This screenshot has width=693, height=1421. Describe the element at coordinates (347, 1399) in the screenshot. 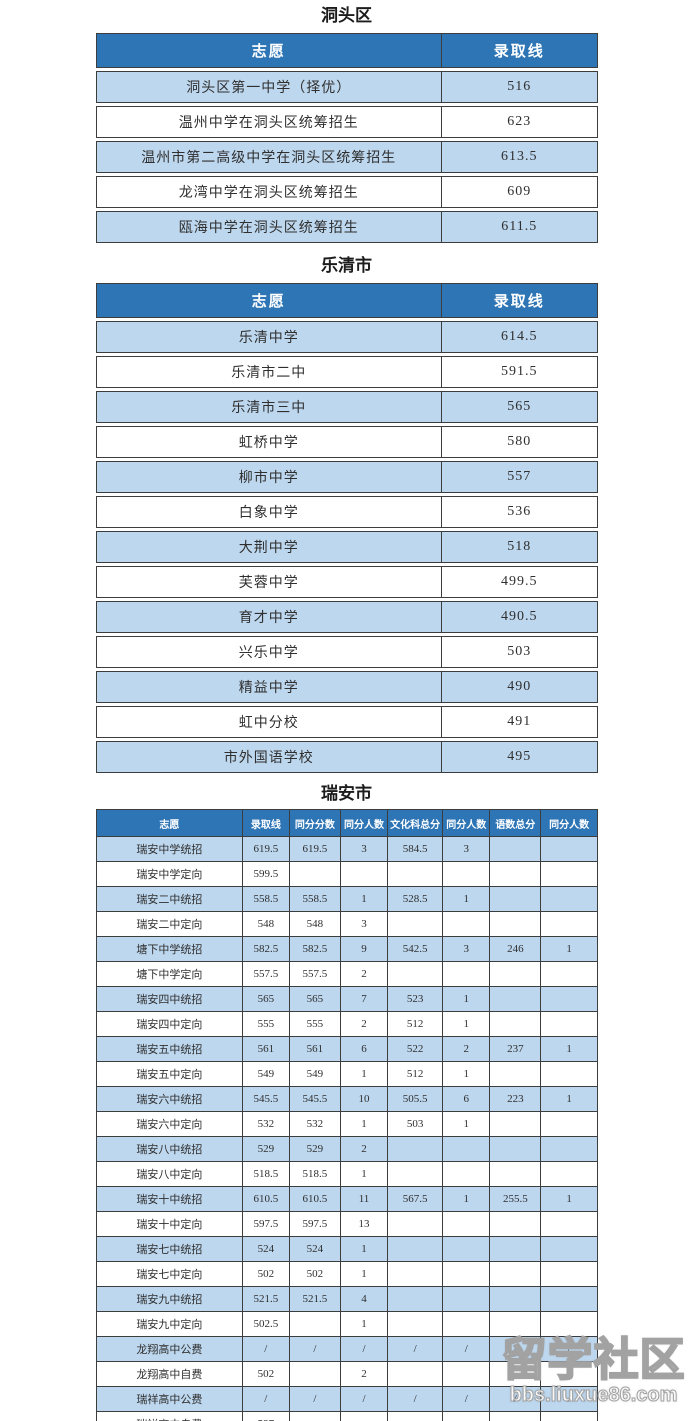

I see `table-row: 瑞祥高中公费 / / / / / / /` at that location.